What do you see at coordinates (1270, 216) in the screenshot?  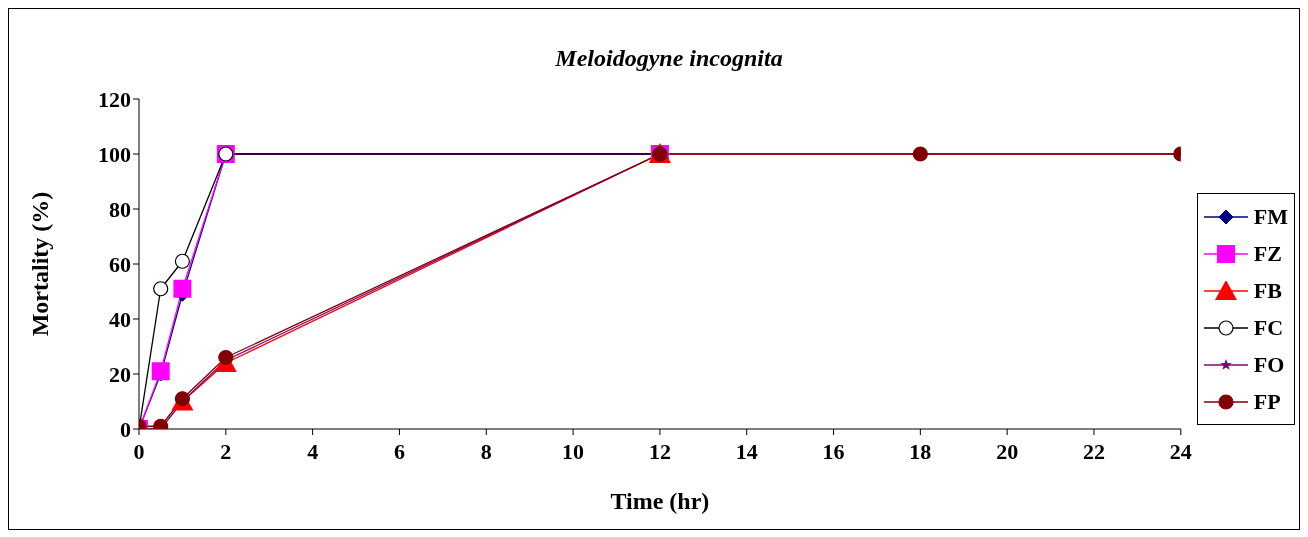 I see `legend-label: FM` at bounding box center [1270, 216].